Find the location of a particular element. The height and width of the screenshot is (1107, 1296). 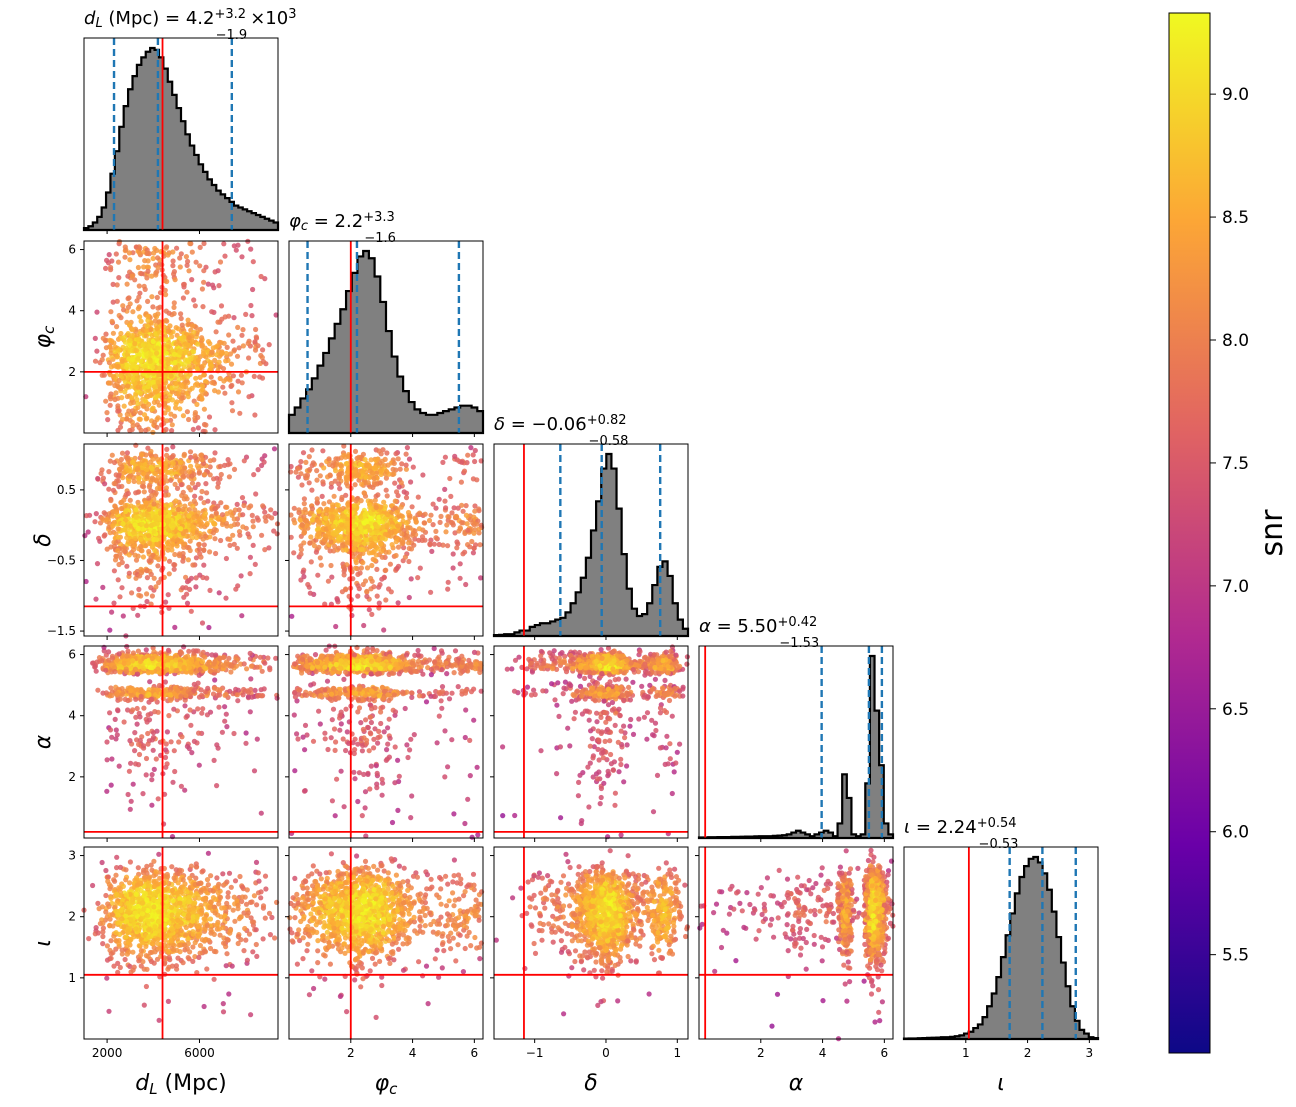

y-axis-label-delta: δ is located at coordinates (43, 539).